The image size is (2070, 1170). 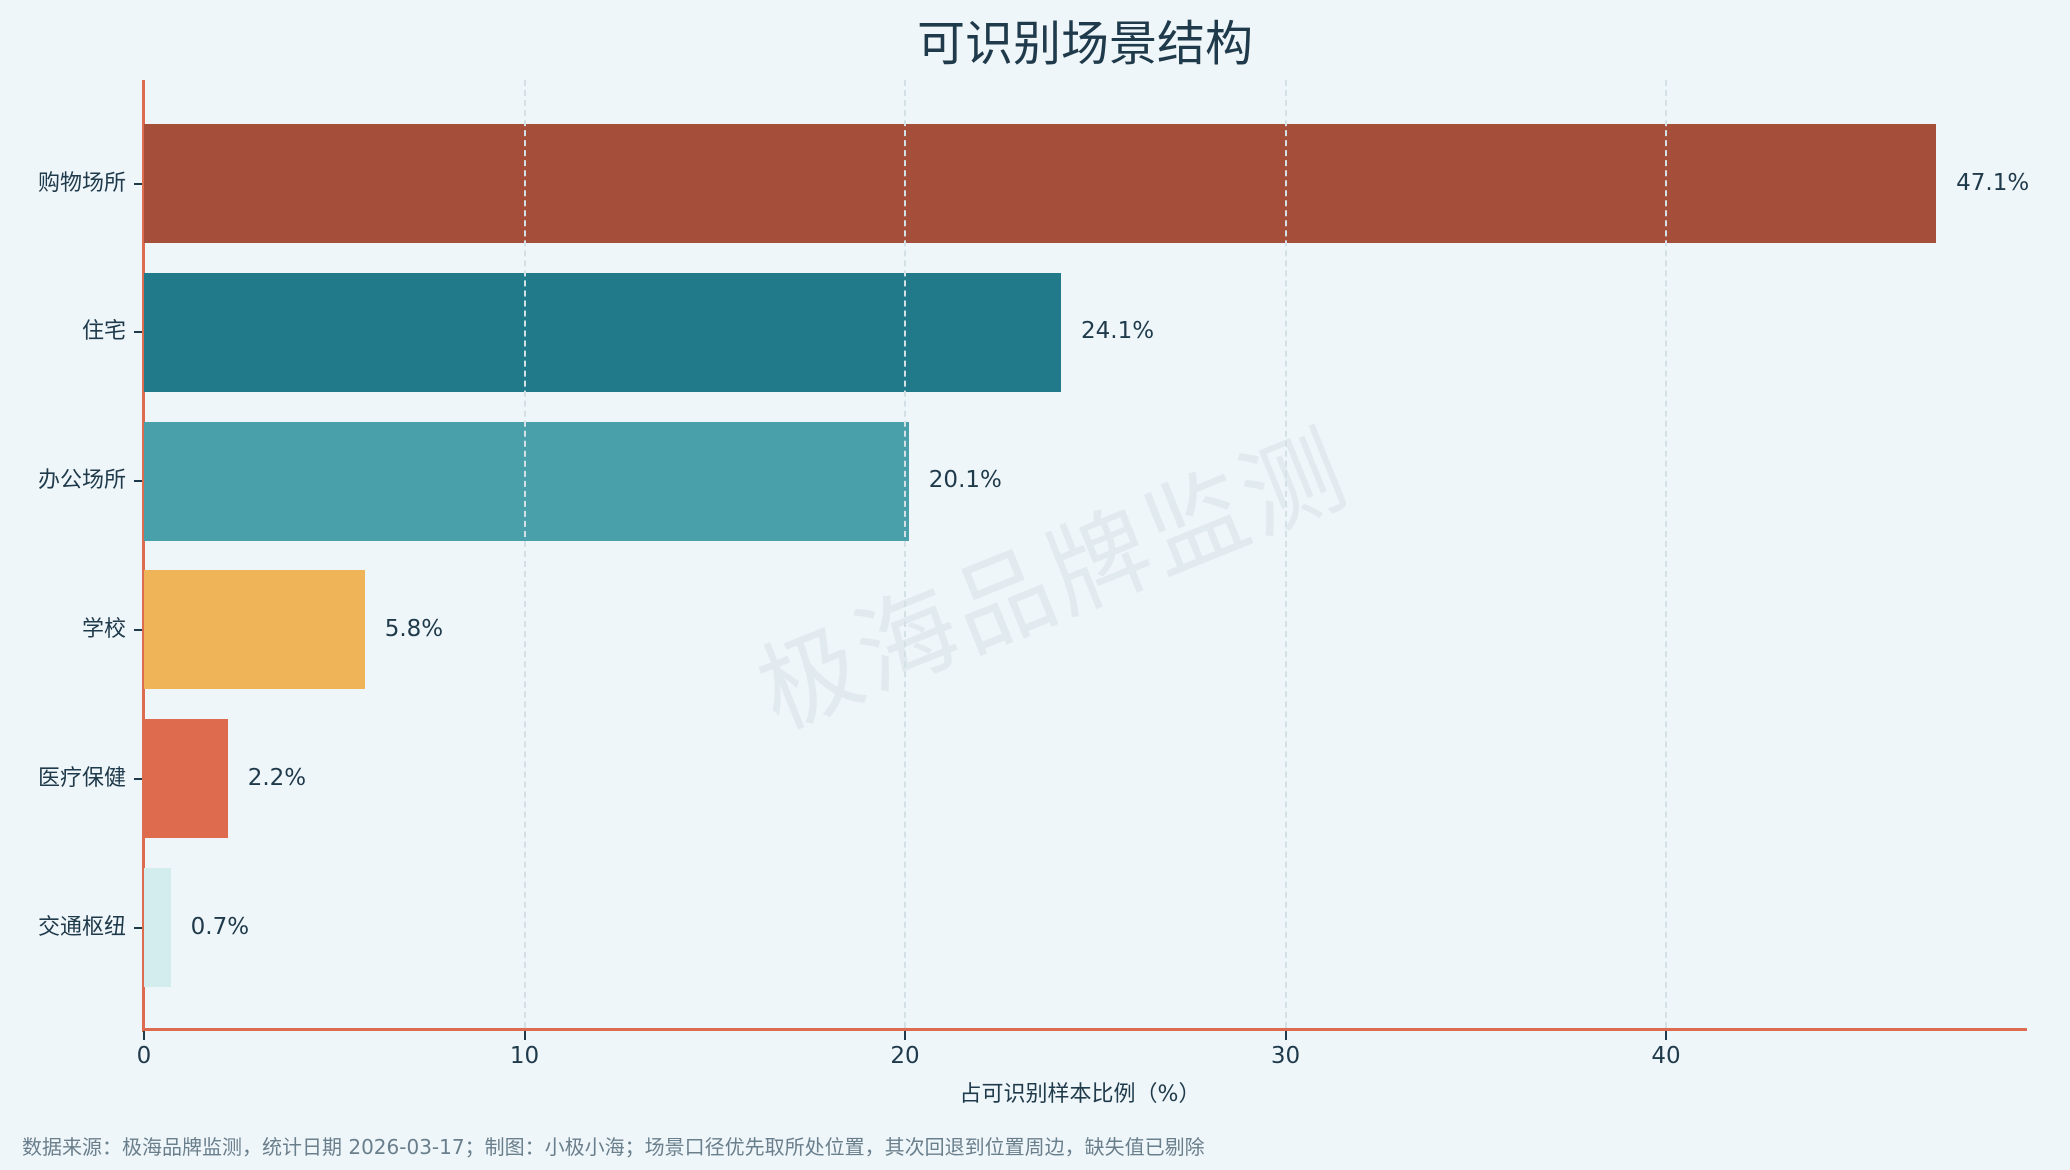 What do you see at coordinates (1666, 1056) in the screenshot?
I see `x-tick-label: 40` at bounding box center [1666, 1056].